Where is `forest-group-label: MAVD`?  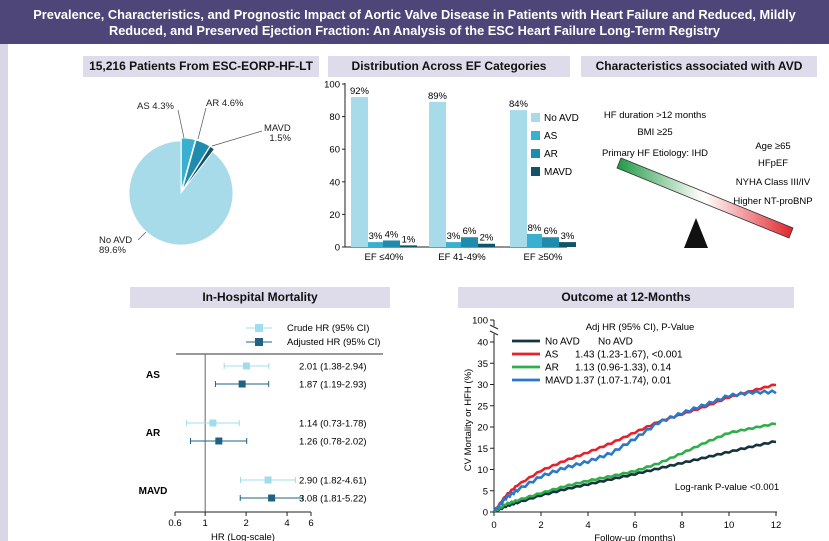 forest-group-label: MAVD is located at coordinates (153, 491).